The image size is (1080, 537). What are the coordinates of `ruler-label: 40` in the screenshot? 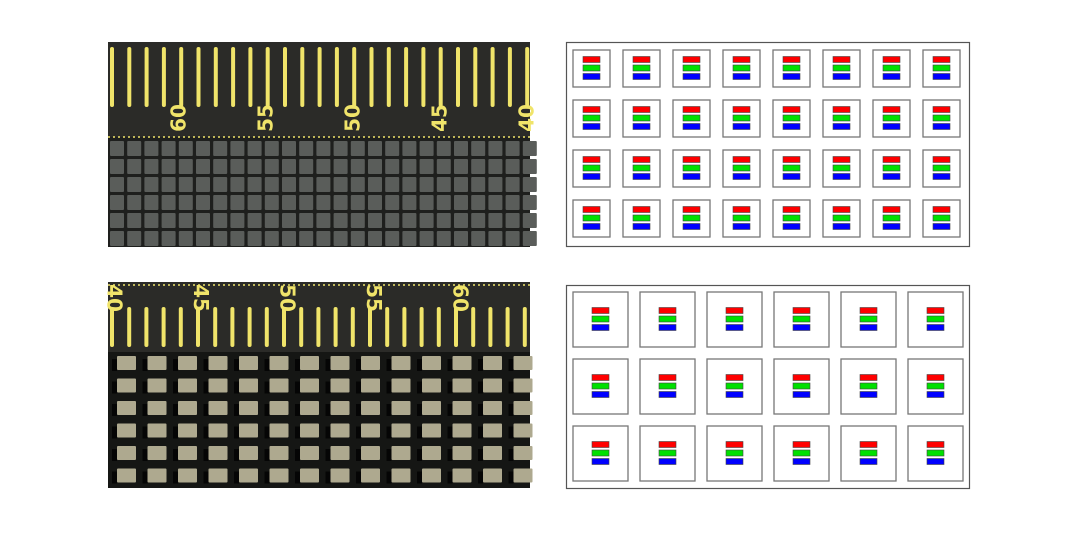 It's located at (527, 118).